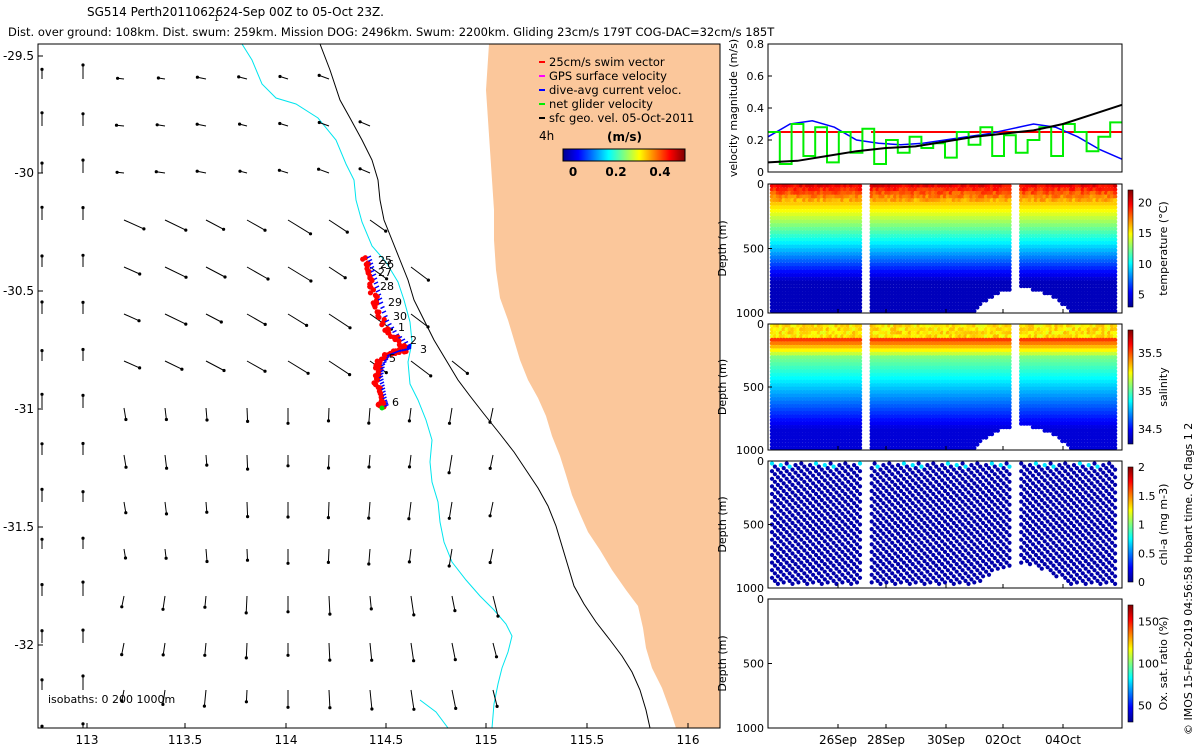 Image resolution: width=1200 pixels, height=750 pixels. Describe the element at coordinates (756, 140) in the screenshot. I see `vel-y-tick-label: 0.2` at that location.